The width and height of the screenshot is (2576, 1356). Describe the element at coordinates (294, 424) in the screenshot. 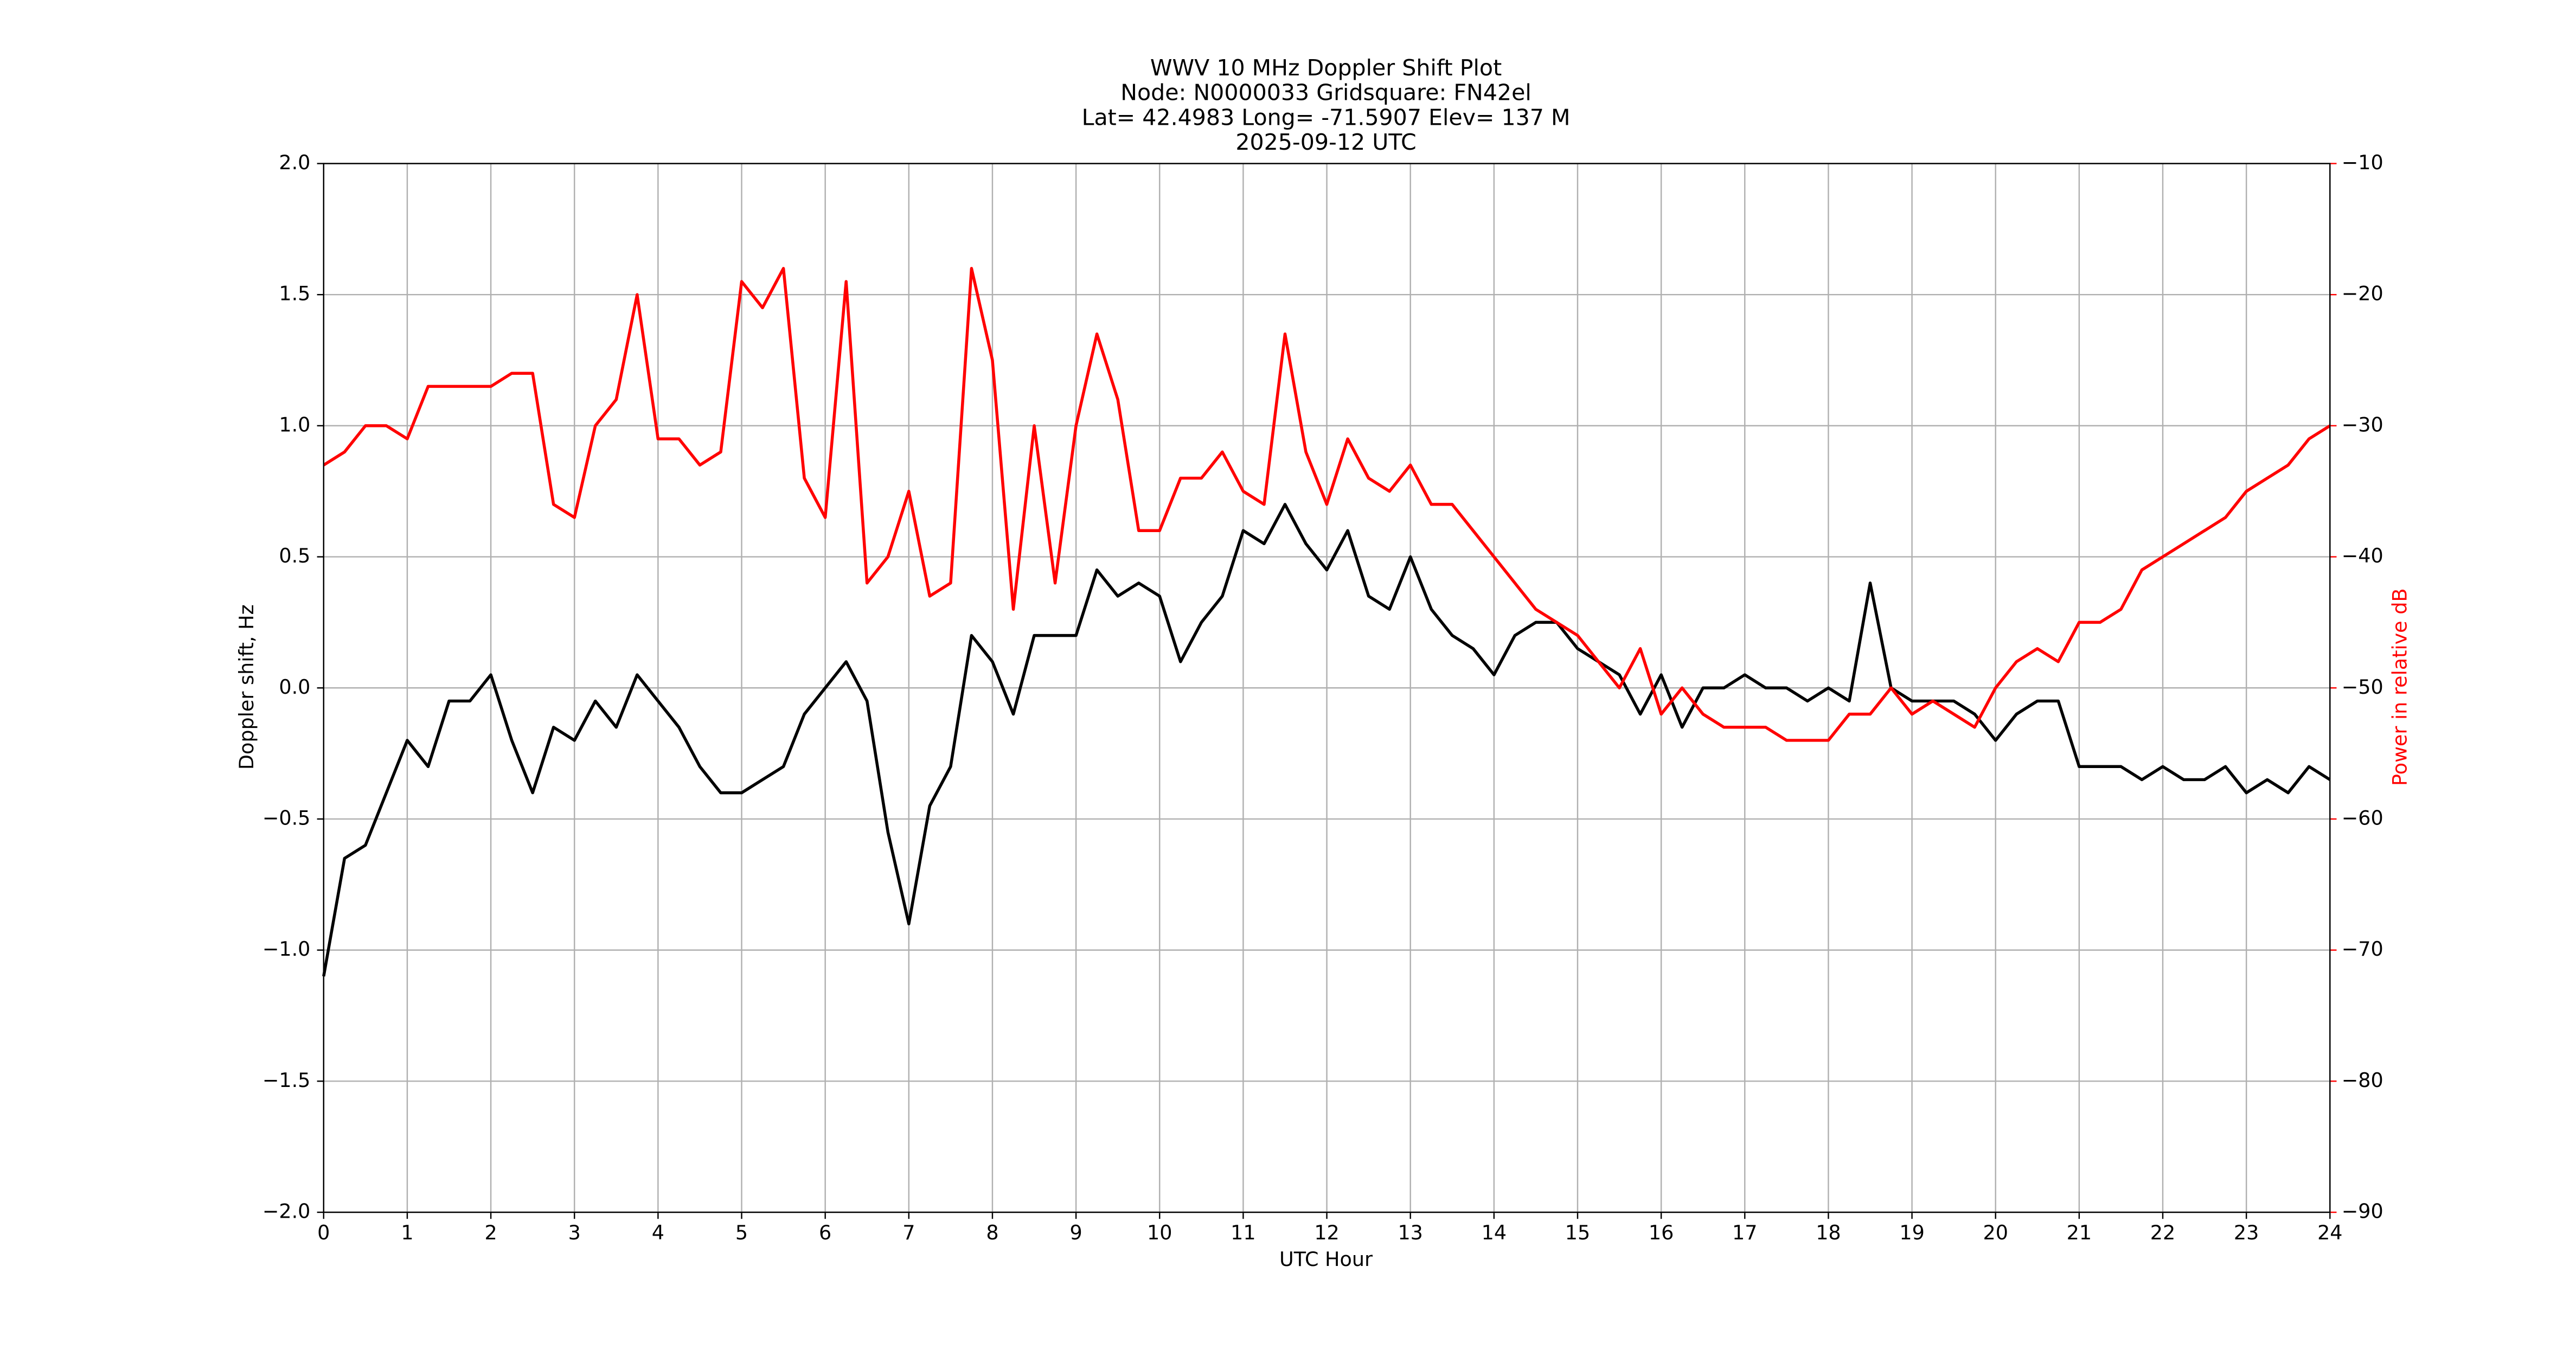

I see `y-tick-label: 1.0` at that location.